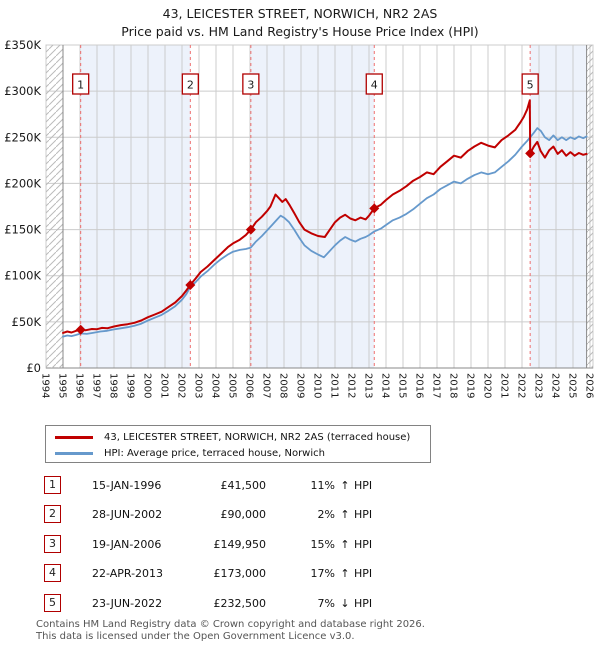 Image resolution: width=600 pixels, height=650 pixels. I want to click on sale-date: 15-JAN-1996, so click(127, 485).